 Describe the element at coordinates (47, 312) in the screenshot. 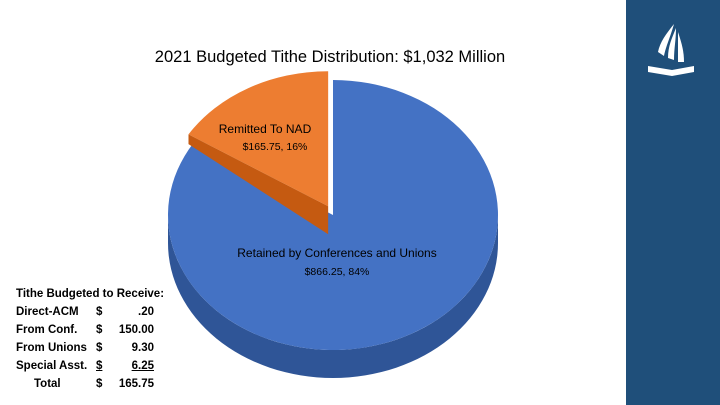

I see `row-label: Direct-ACM` at that location.